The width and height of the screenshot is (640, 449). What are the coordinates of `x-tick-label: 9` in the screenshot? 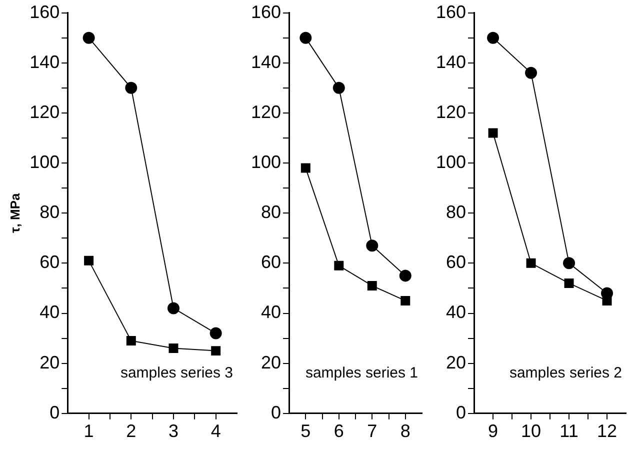 It's located at (493, 431).